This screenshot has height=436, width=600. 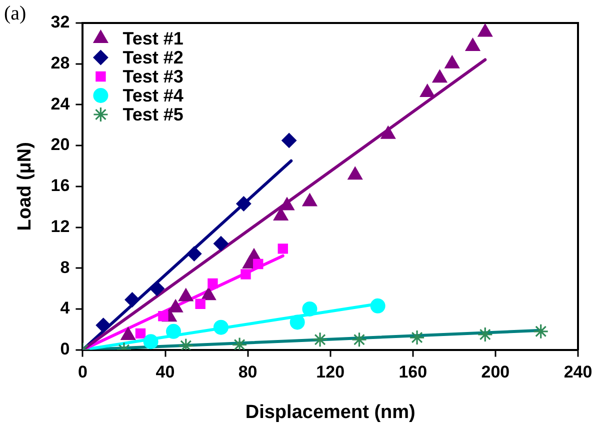 What do you see at coordinates (413, 372) in the screenshot?
I see `x-tick-label: 160` at bounding box center [413, 372].